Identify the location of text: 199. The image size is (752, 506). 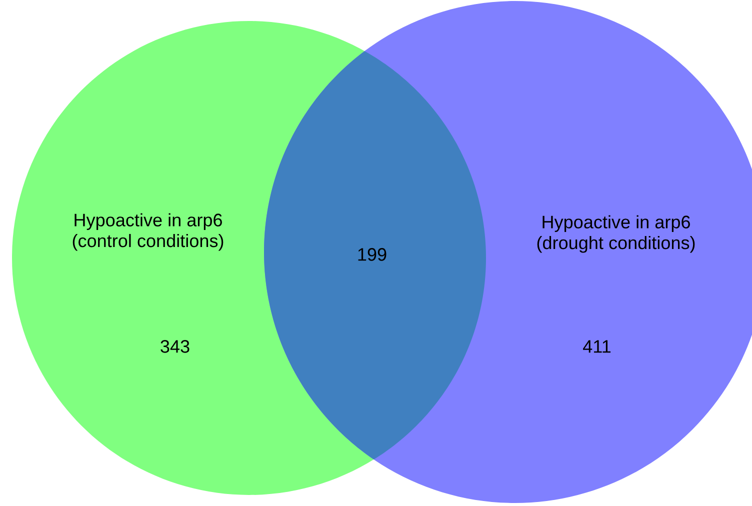
(372, 254).